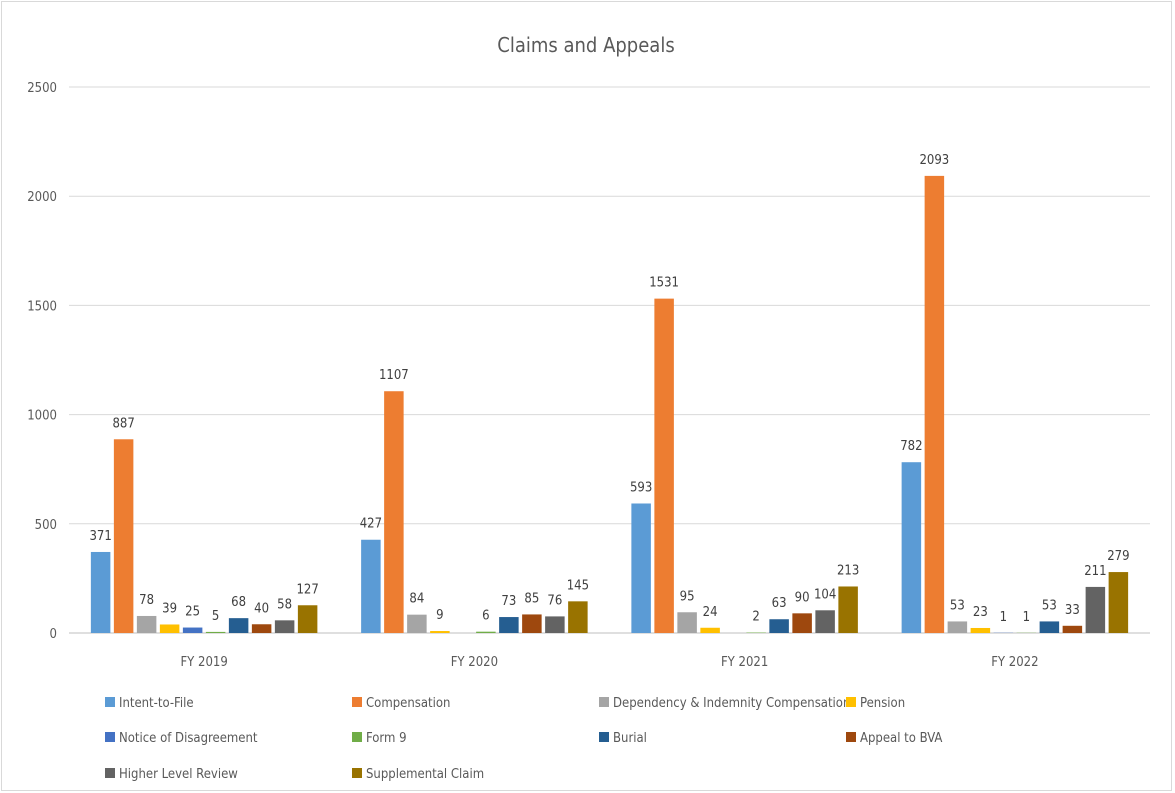  I want to click on data-label: 145, so click(578, 585).